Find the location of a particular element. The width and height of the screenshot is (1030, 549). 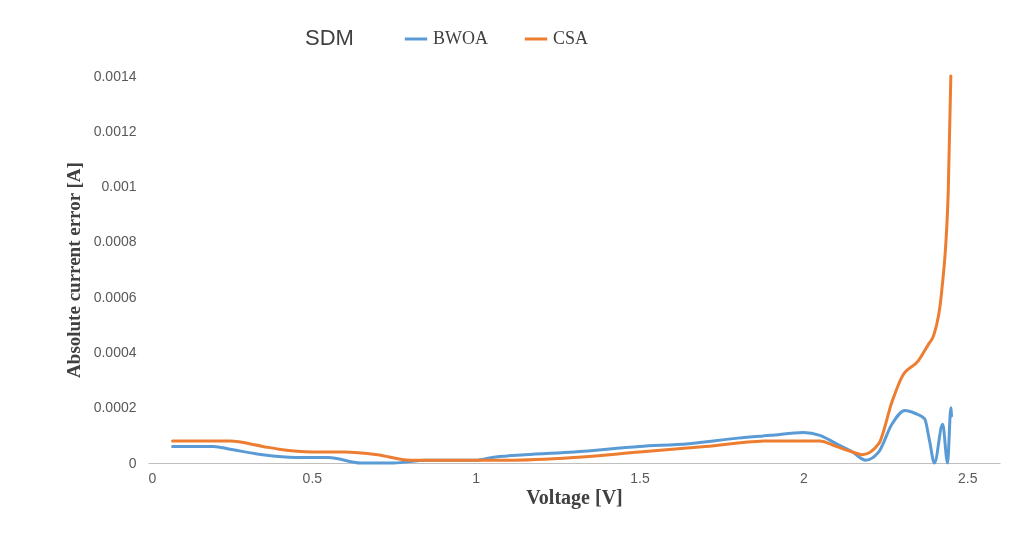

line-series is located at coordinates (562, 435).